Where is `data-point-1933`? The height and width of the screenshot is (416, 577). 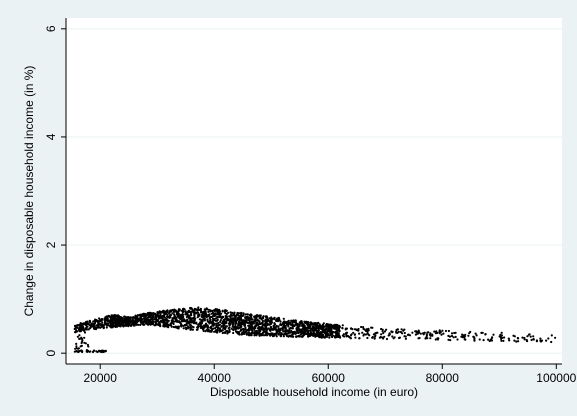 data-point-1933 is located at coordinates (247, 330).